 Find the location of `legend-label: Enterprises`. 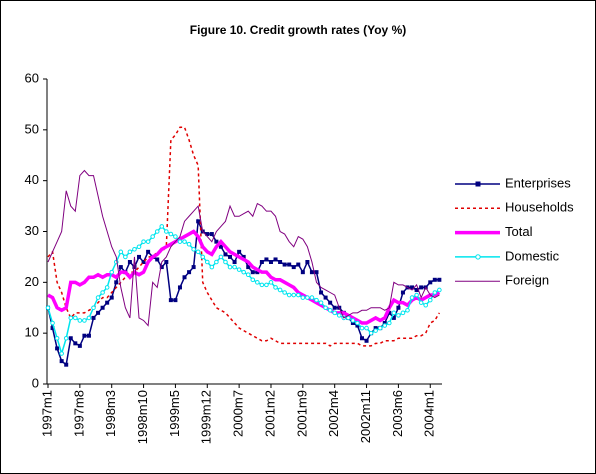

legend-label: Enterprises is located at coordinates (538, 182).